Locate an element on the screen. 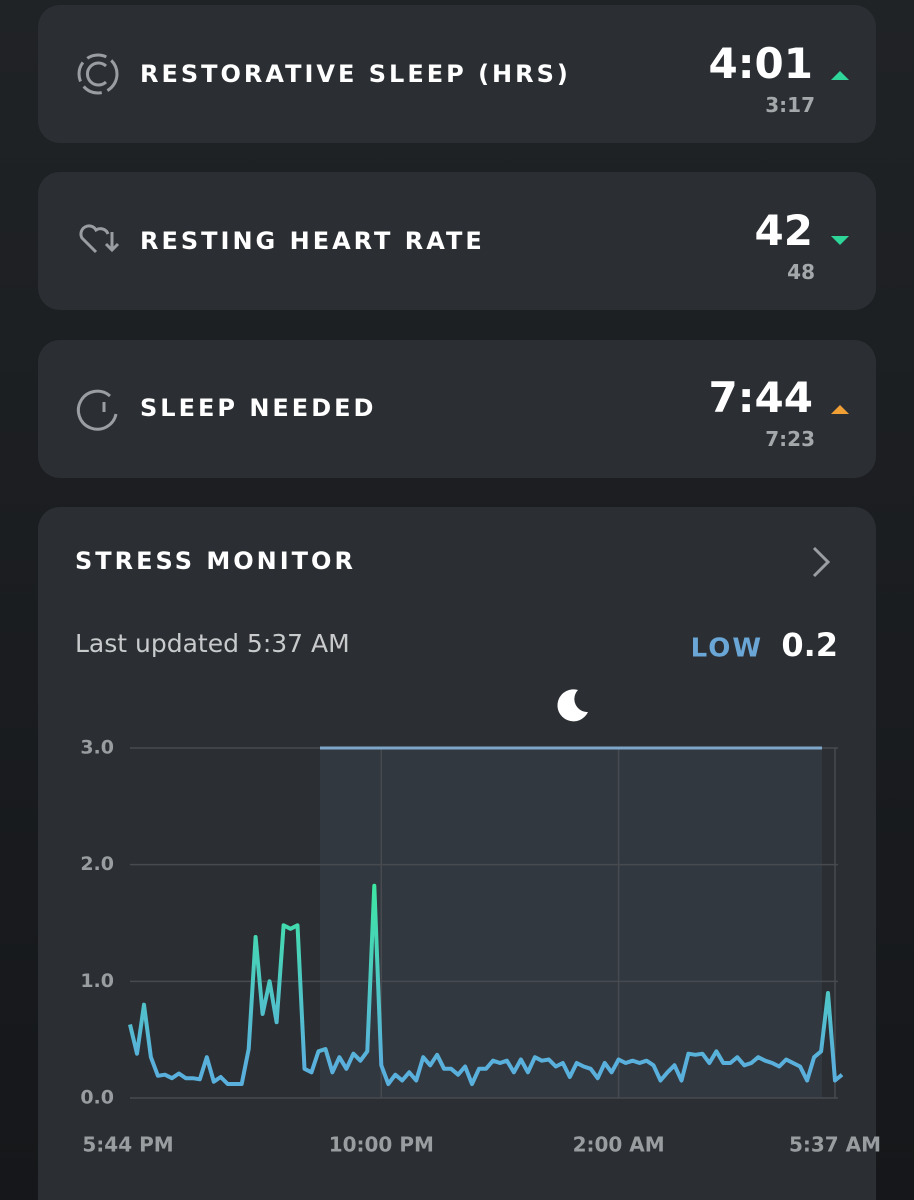 The width and height of the screenshot is (914, 1200). restorative-icon is located at coordinates (98, 74).